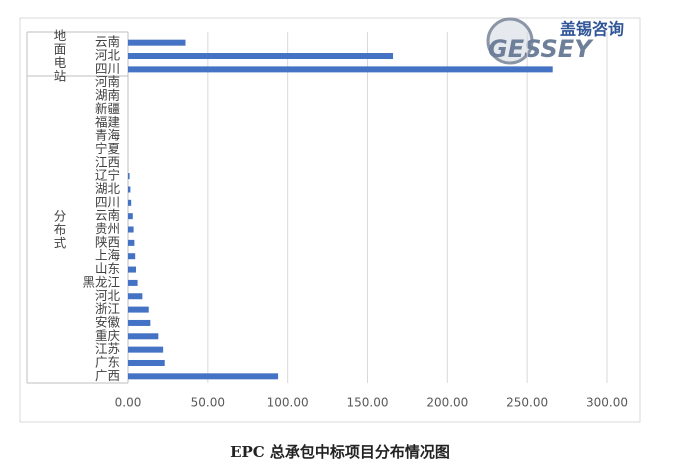  Describe the element at coordinates (107, 361) in the screenshot. I see `y-tick-label: 广东` at that location.